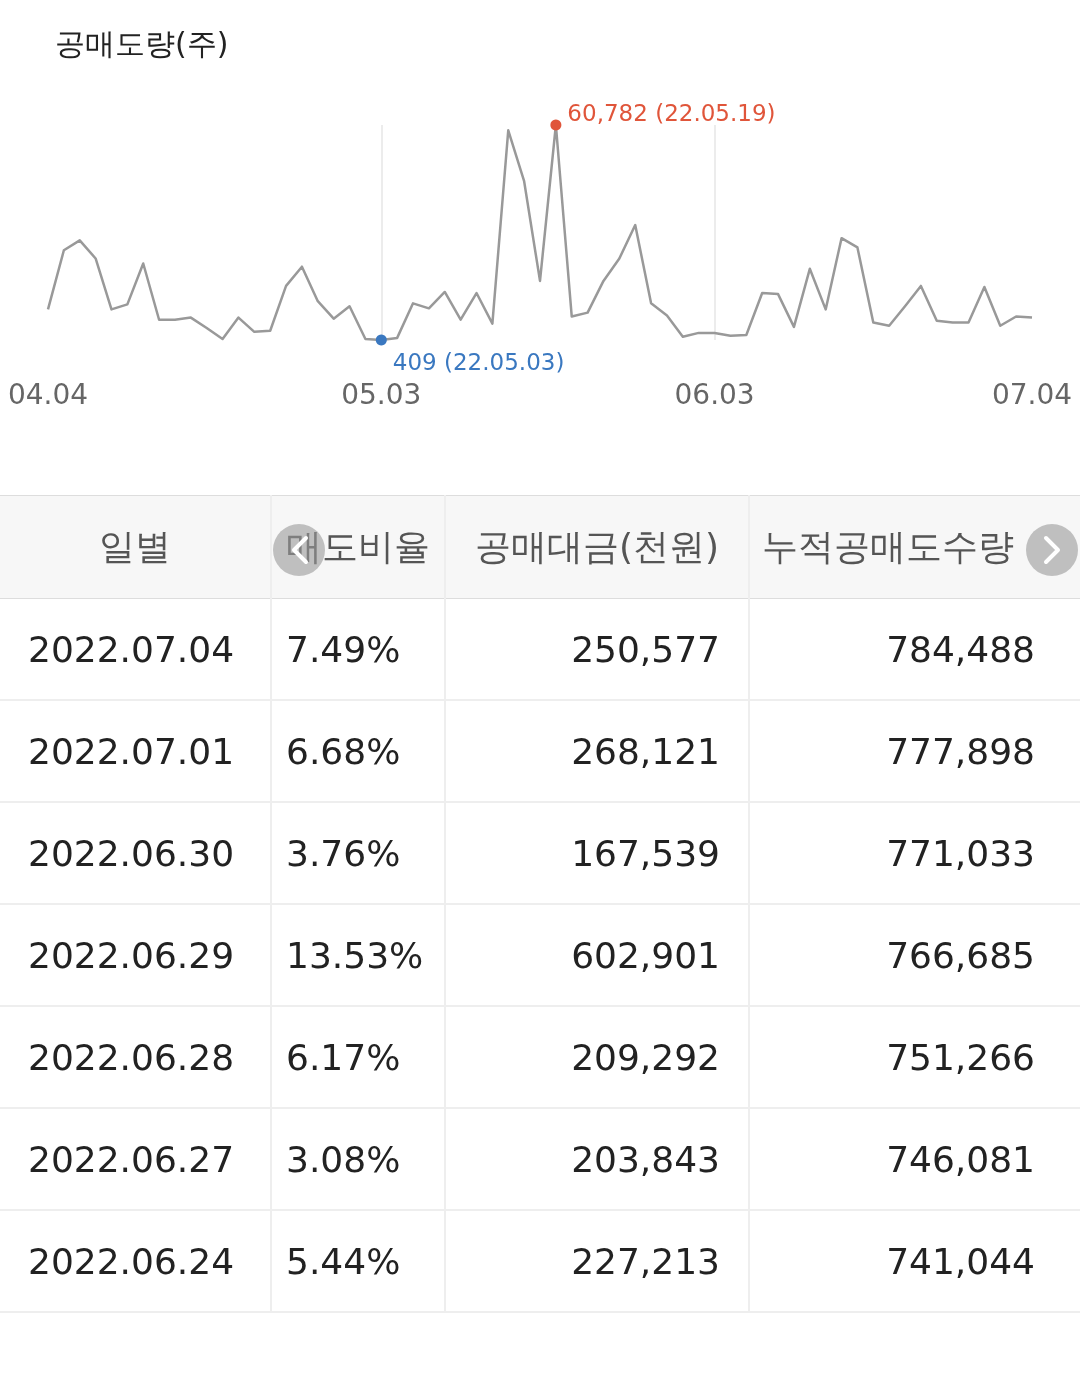 This screenshot has width=1080, height=1376. I want to click on category-label: 누적공매도수량, so click(914, 547).